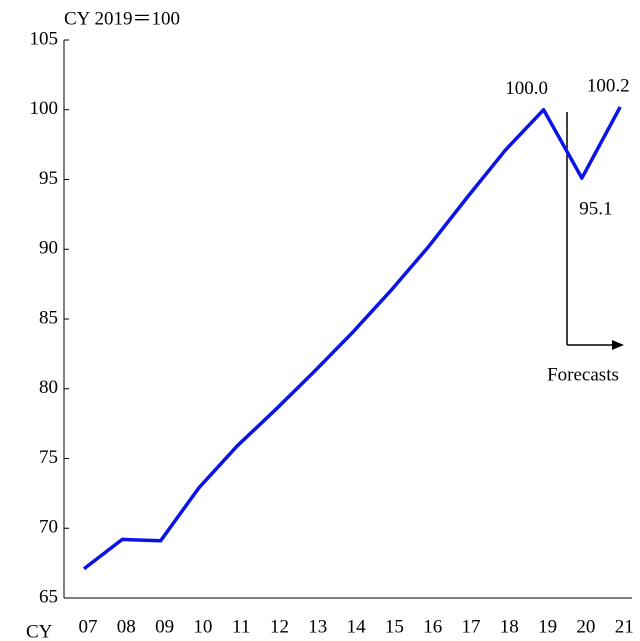 This screenshot has height=641, width=640. I want to click on x-tick-label: 08, so click(126, 626).